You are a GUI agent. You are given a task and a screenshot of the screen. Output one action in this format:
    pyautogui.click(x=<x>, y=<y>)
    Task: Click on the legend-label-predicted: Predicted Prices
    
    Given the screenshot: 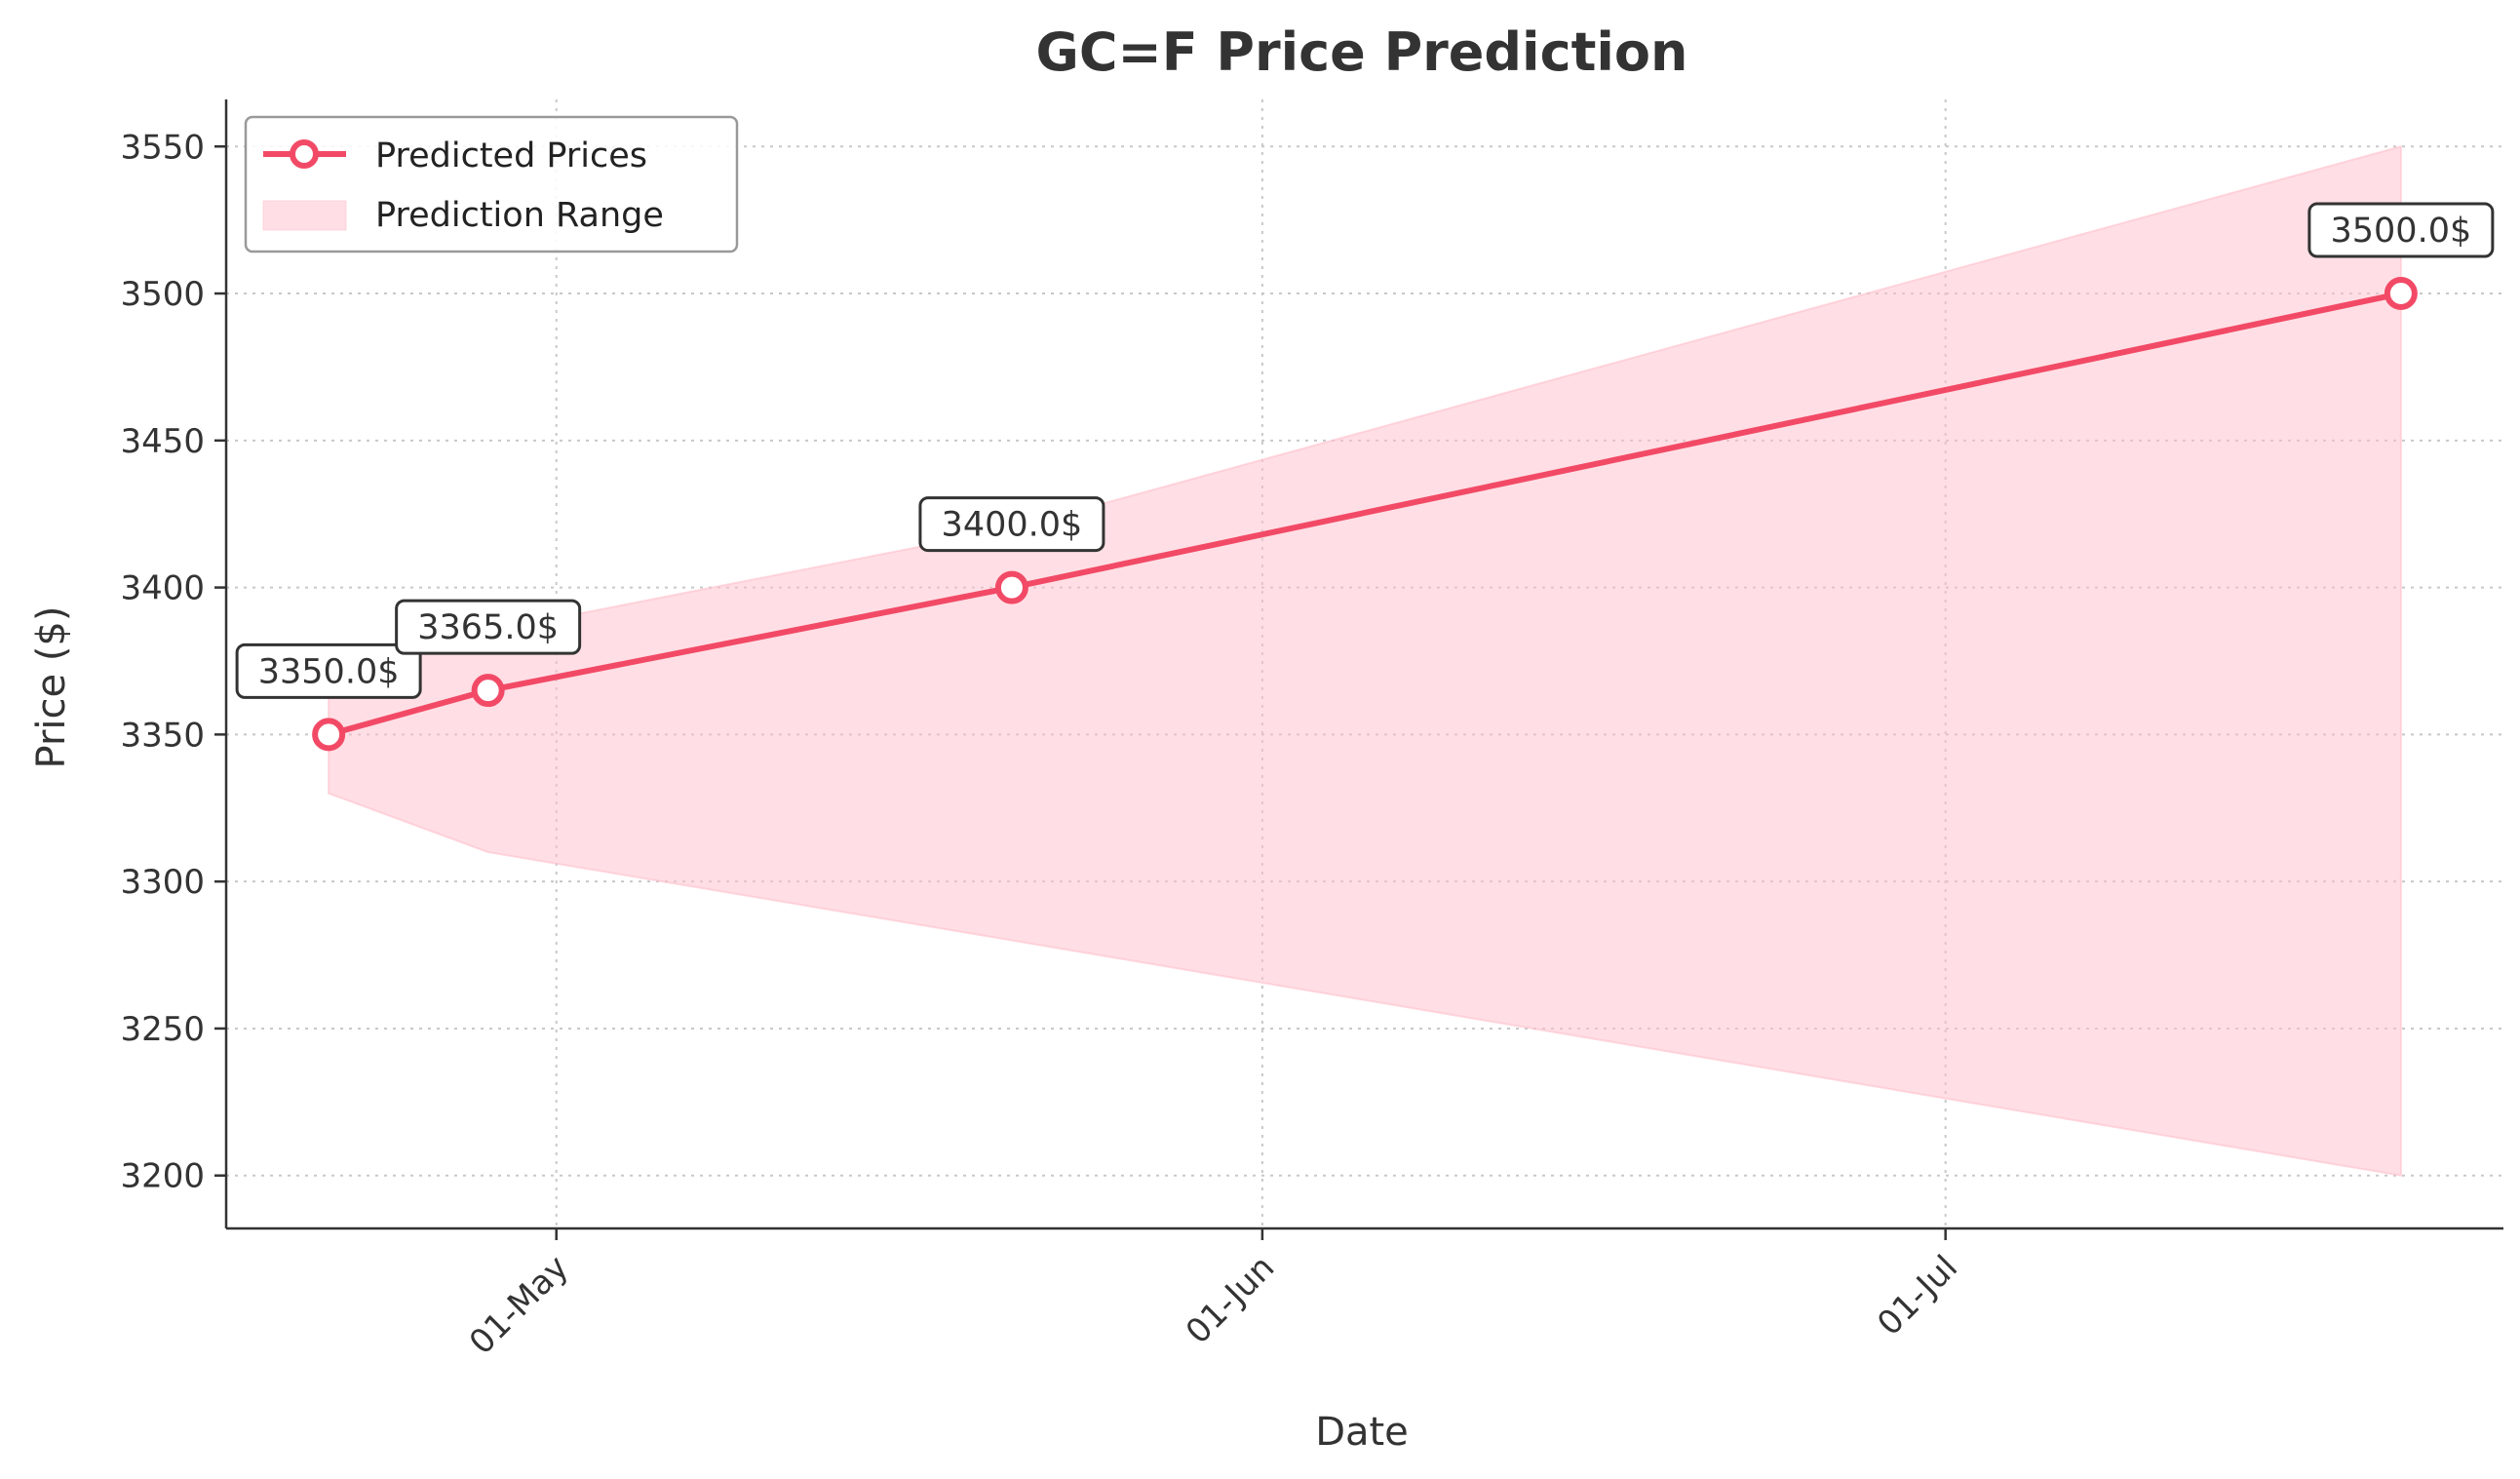 What is the action you would take?
    pyautogui.click(x=511, y=155)
    